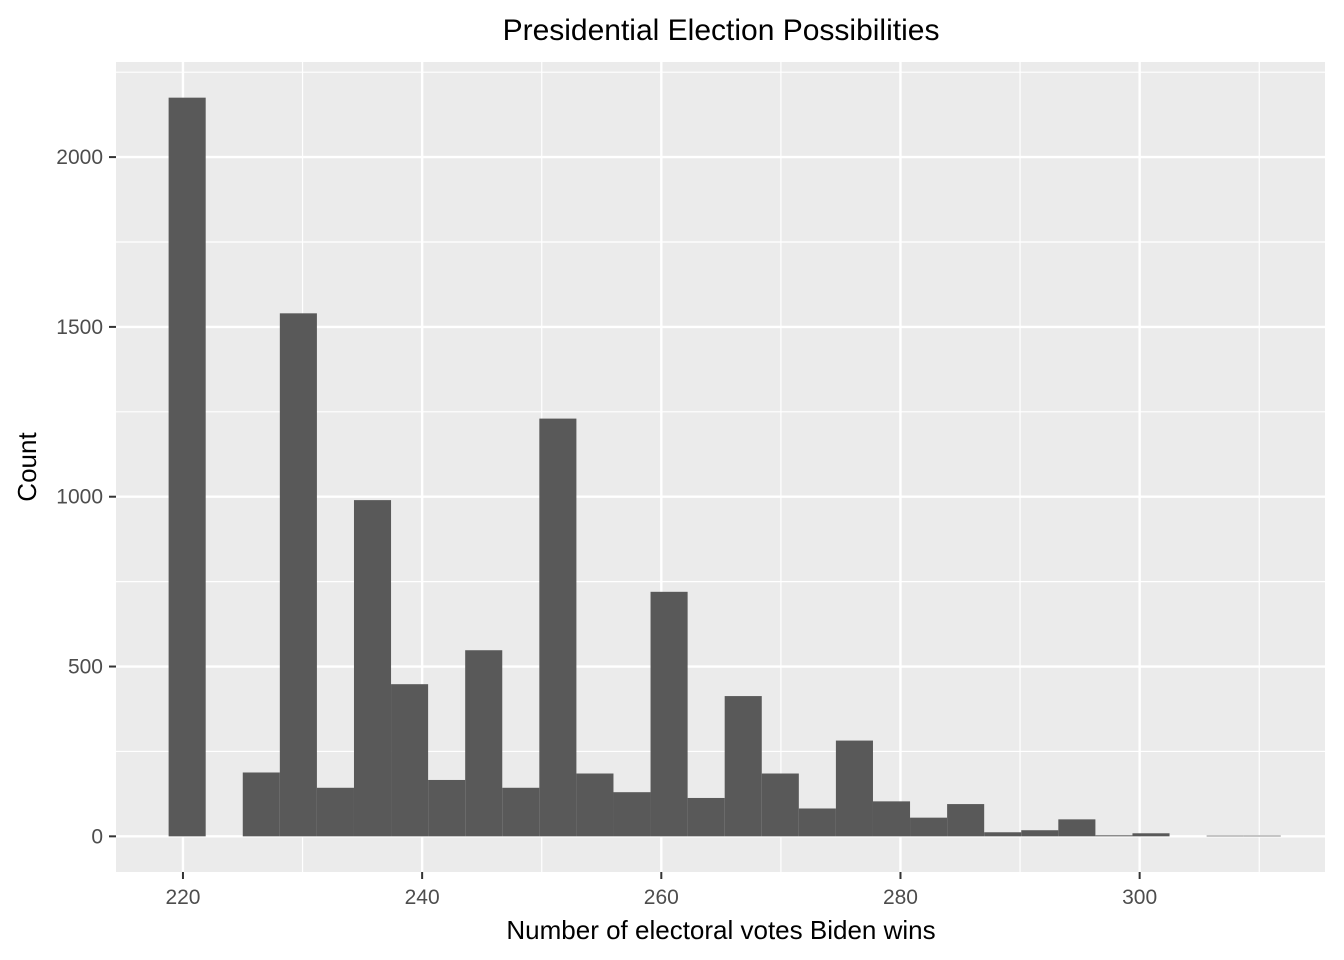  Describe the element at coordinates (721, 30) in the screenshot. I see `chart-title: Presidential Election Possibilities` at that location.